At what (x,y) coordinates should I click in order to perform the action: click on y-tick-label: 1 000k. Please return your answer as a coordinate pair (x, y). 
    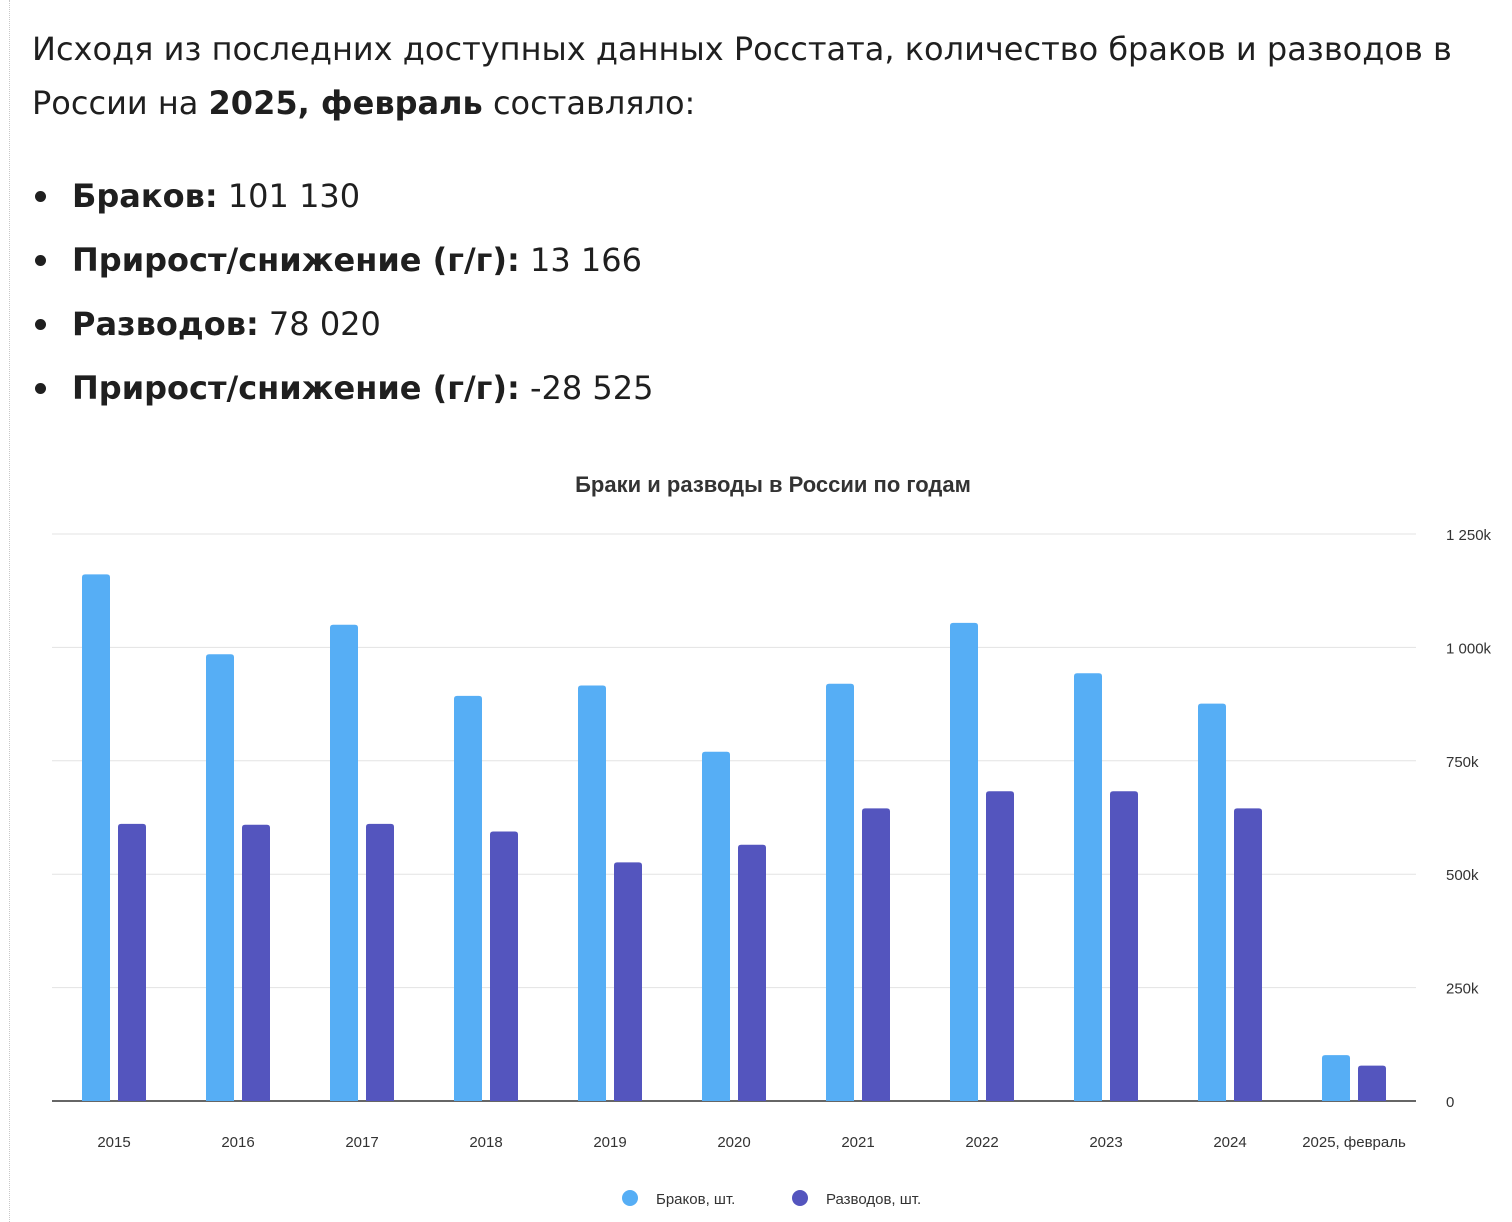
    Looking at the image, I should click on (1469, 648).